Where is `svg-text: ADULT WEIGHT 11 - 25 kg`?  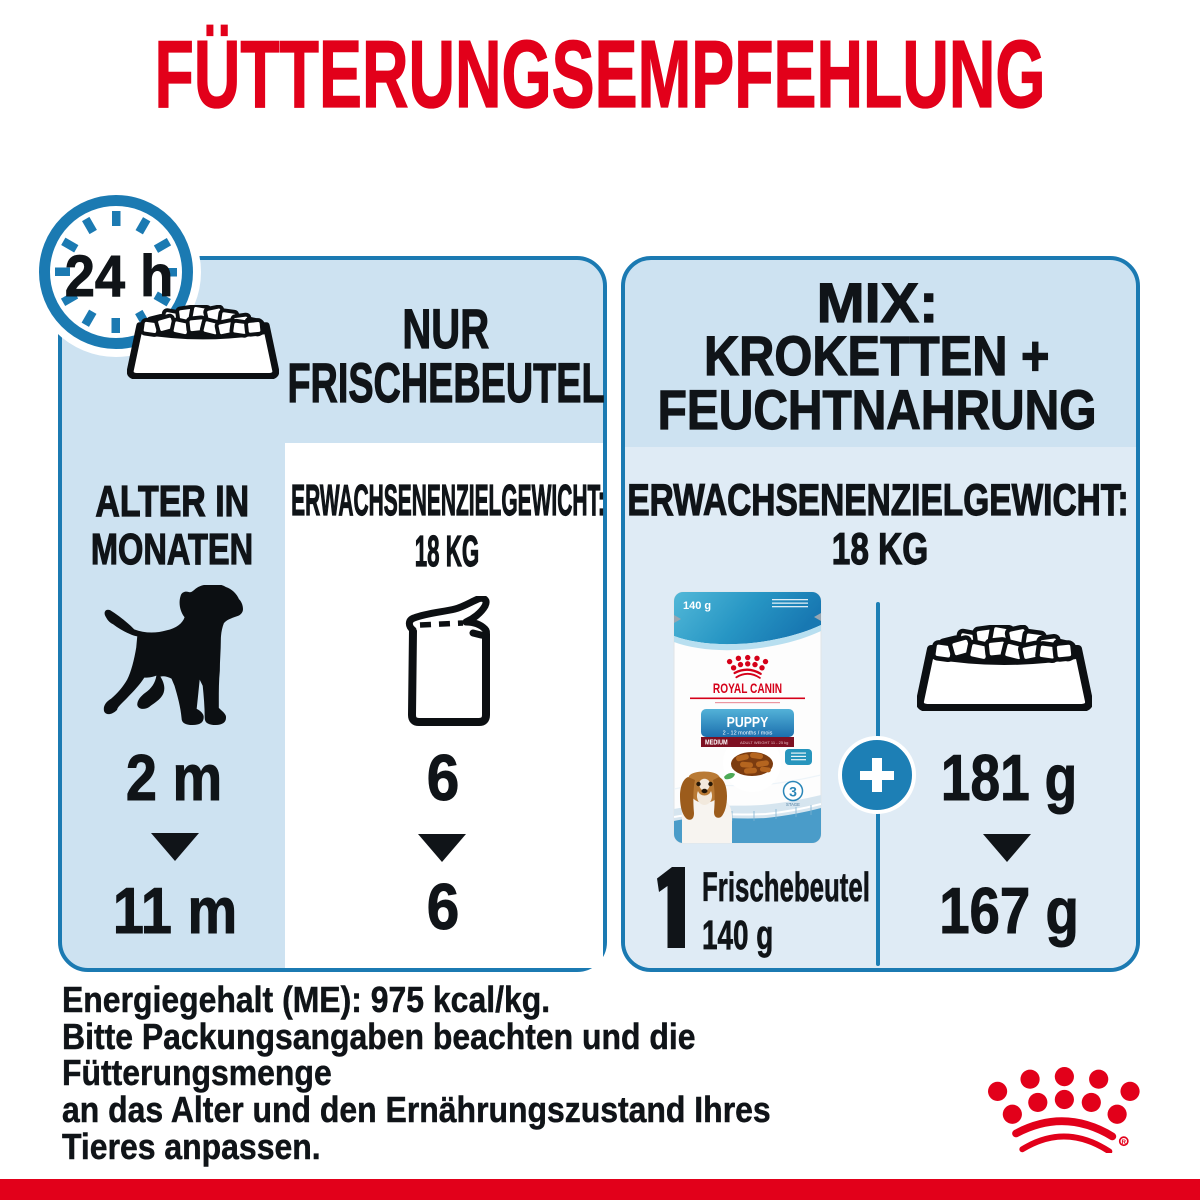
svg-text: ADULT WEIGHT 11 - 25 kg is located at coordinates (764, 742).